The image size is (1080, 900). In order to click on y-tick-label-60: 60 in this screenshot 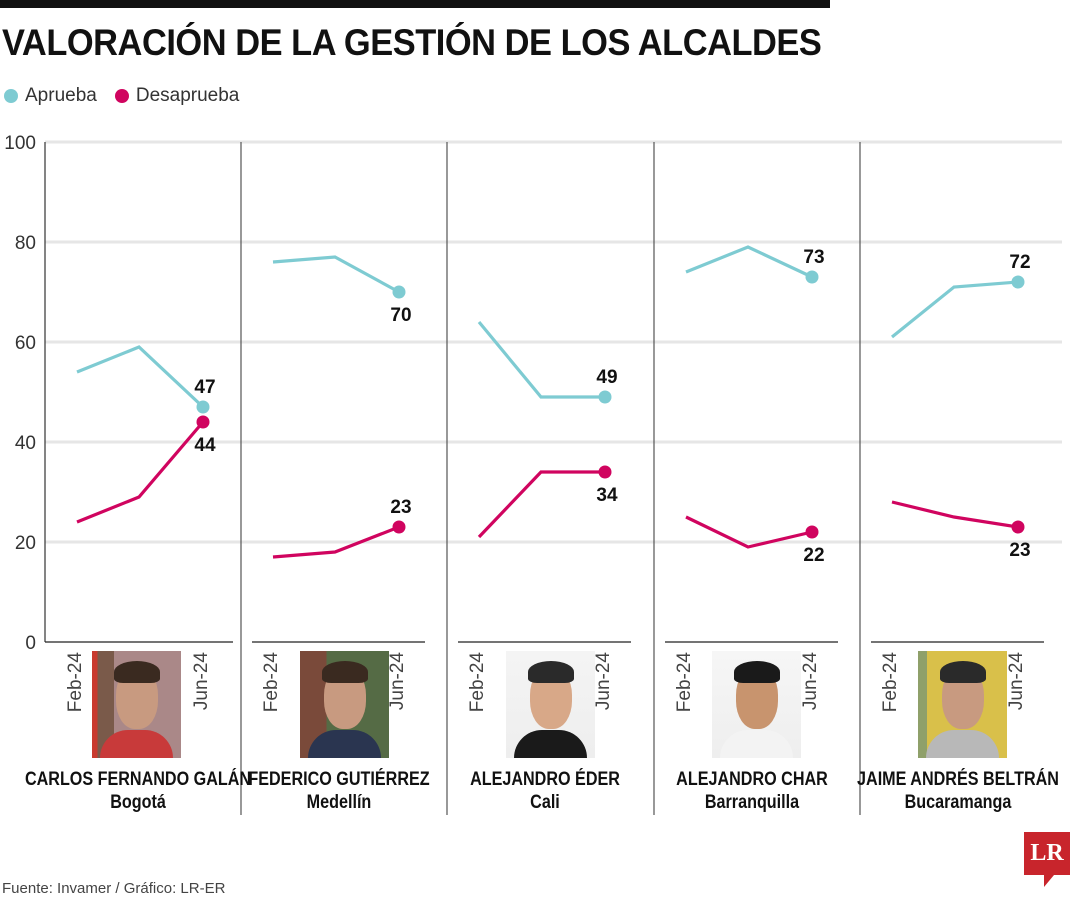, I will do `click(25, 343)`.